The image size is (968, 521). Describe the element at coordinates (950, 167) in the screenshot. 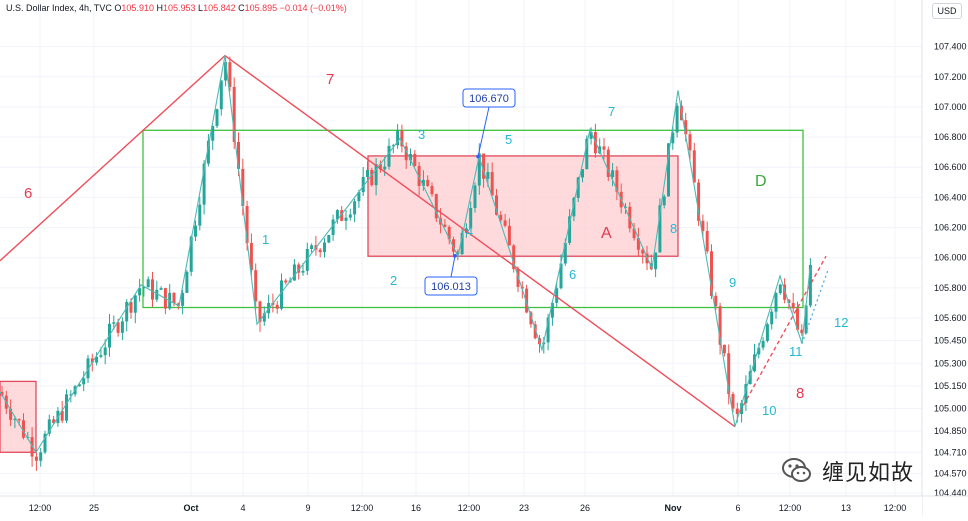

I see `y-axis-tick-label: 106.600` at that location.